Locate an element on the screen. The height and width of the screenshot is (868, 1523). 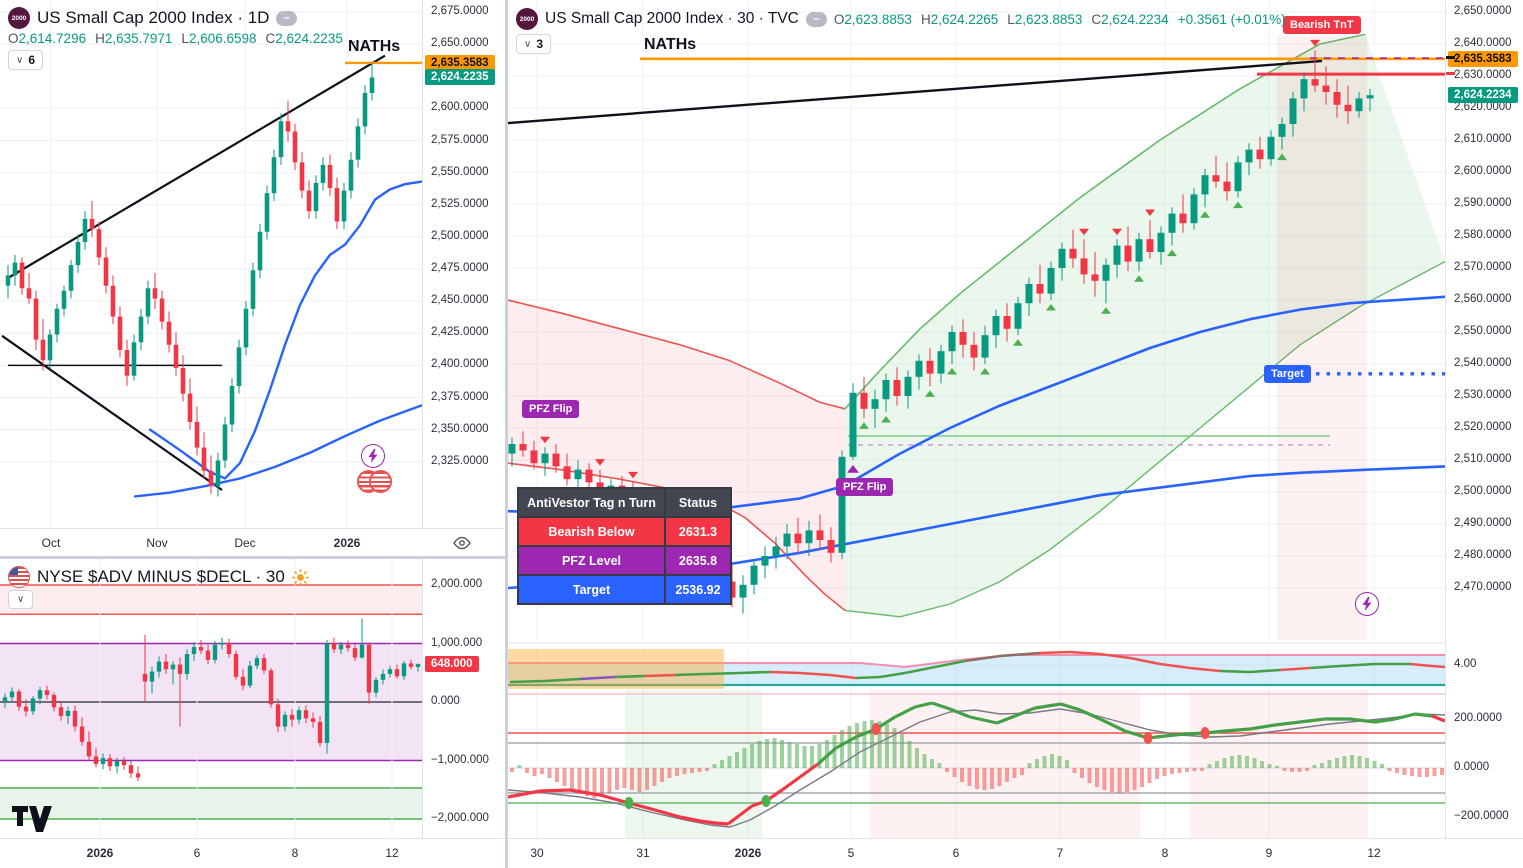
bottom-time-scale: 2026 6 8 12 30 31 2026 5 6 7 8 9 12 is located at coordinates (761, 853).